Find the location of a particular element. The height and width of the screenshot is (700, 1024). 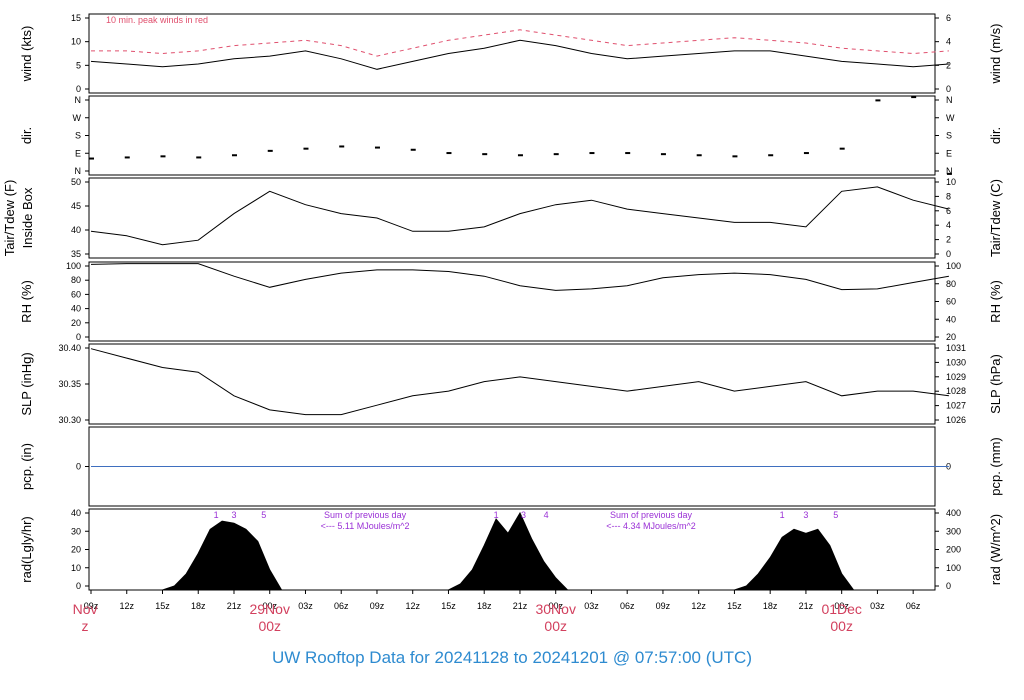

wind-ylabel-right: wind (m/s) is located at coordinates (995, 54).